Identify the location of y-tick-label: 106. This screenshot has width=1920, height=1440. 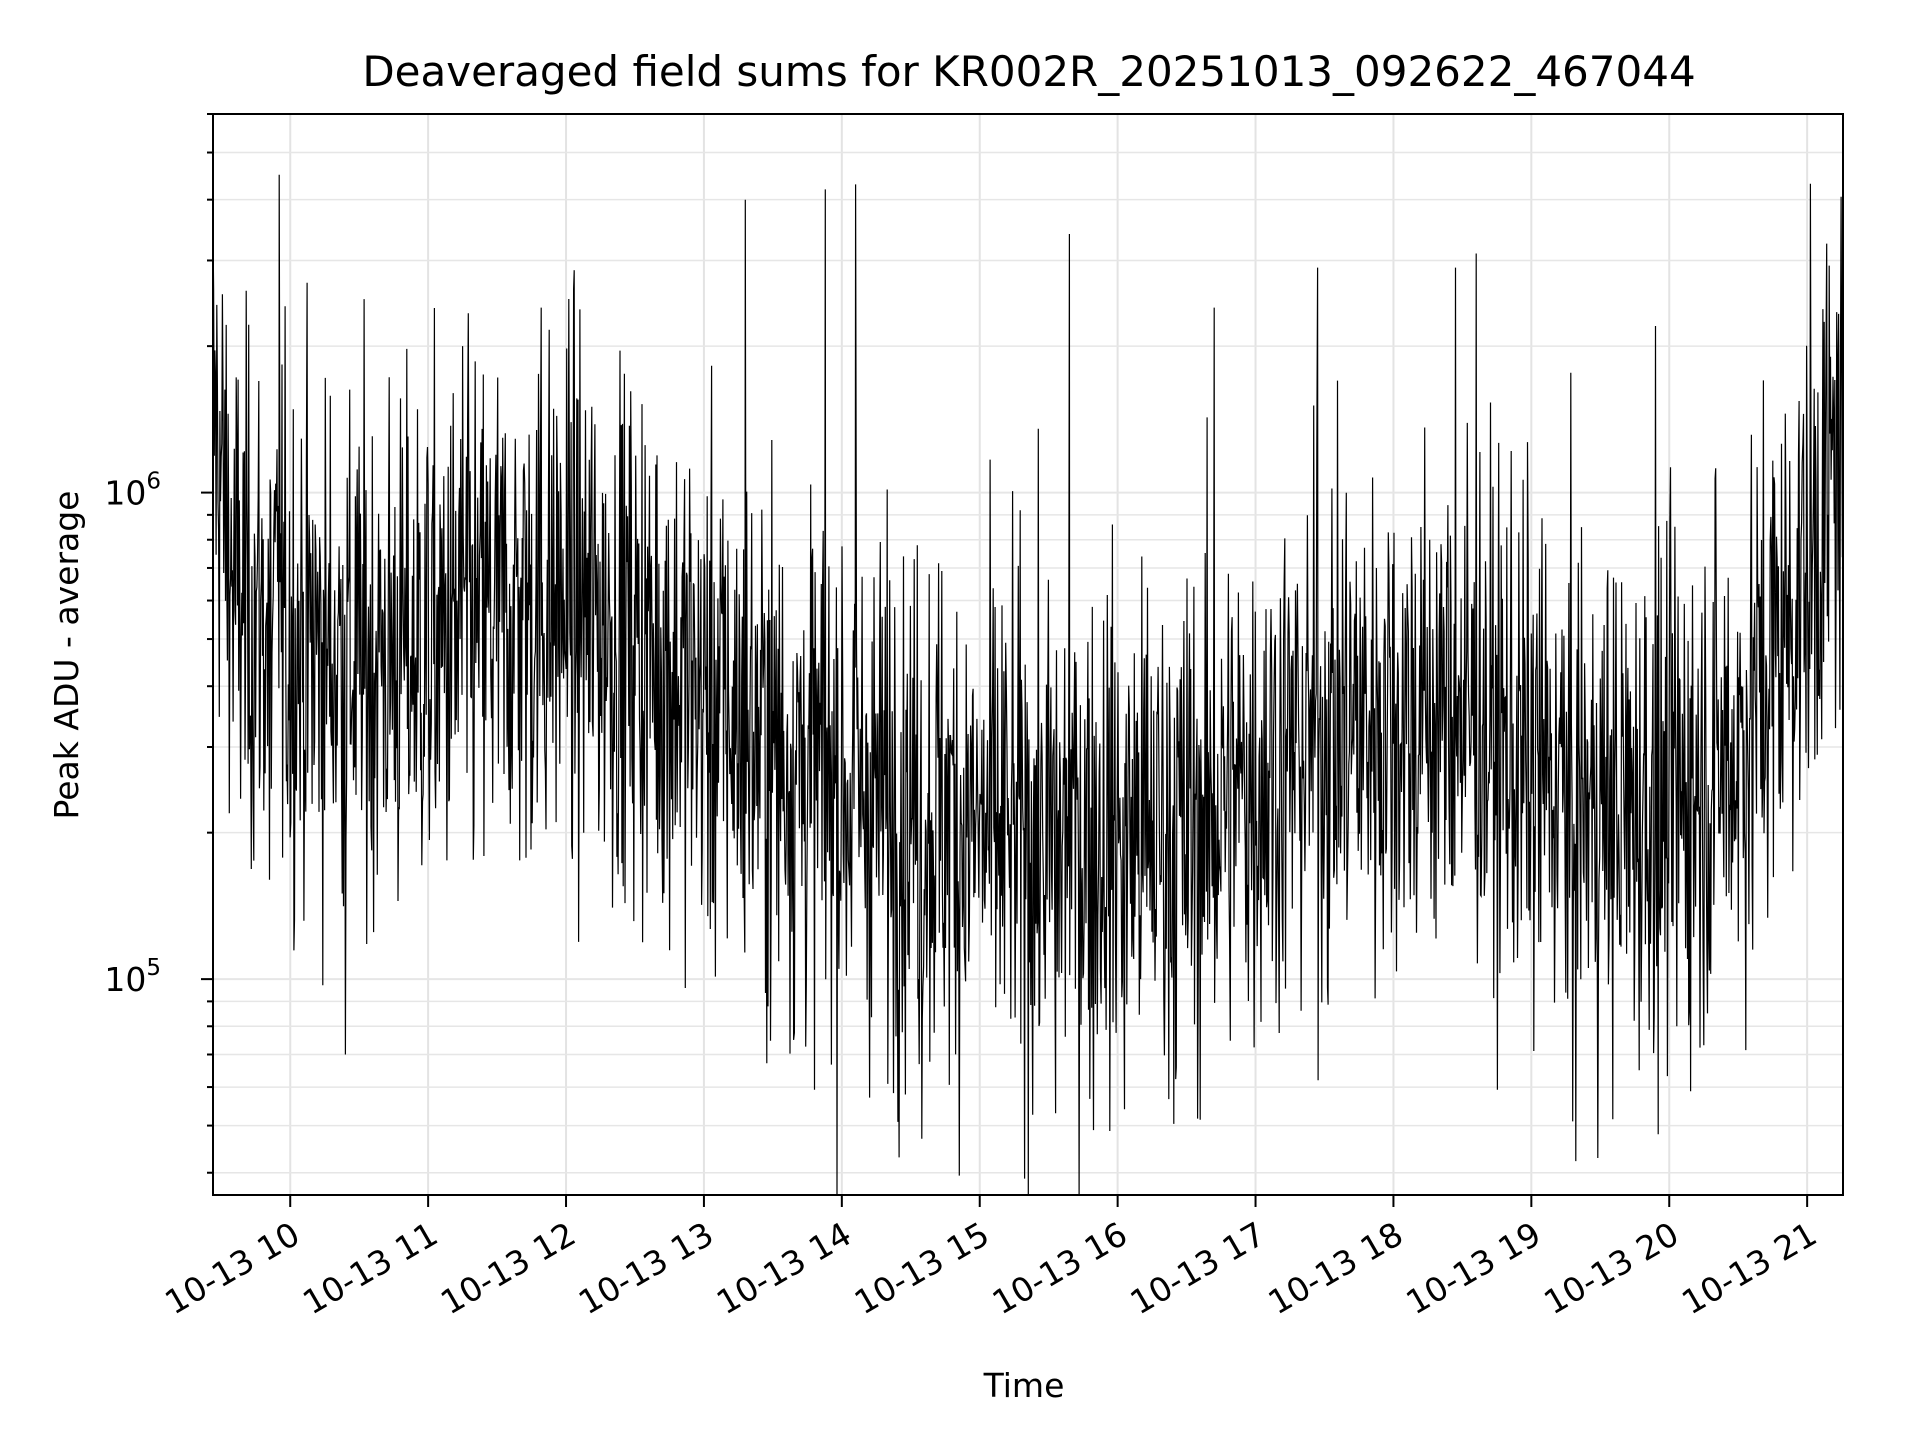
(132, 491).